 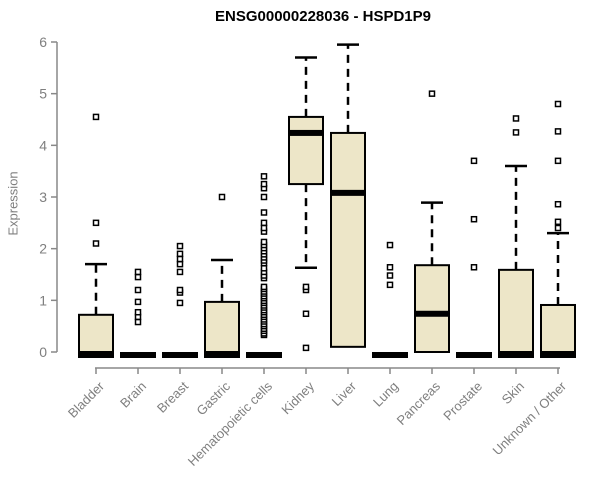 I want to click on y-tick-label: 4, so click(x=43, y=145).